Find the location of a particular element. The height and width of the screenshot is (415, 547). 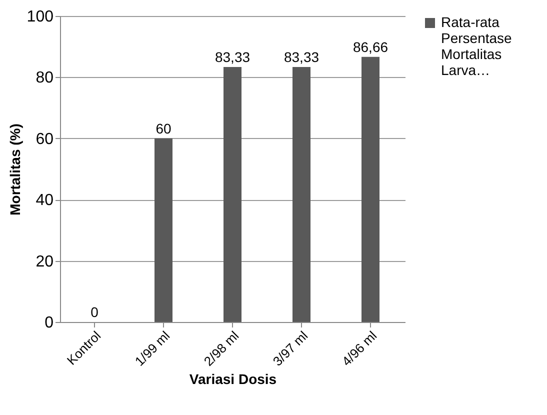

x-tick-label: 4/96 ml is located at coordinates (359, 348).